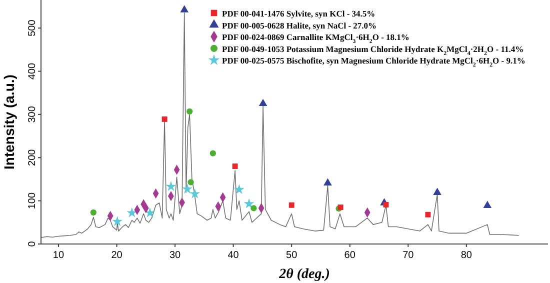 Image resolution: width=550 pixels, height=283 pixels. Describe the element at coordinates (32, 157) in the screenshot. I see `y-tick-label: 200` at that location.